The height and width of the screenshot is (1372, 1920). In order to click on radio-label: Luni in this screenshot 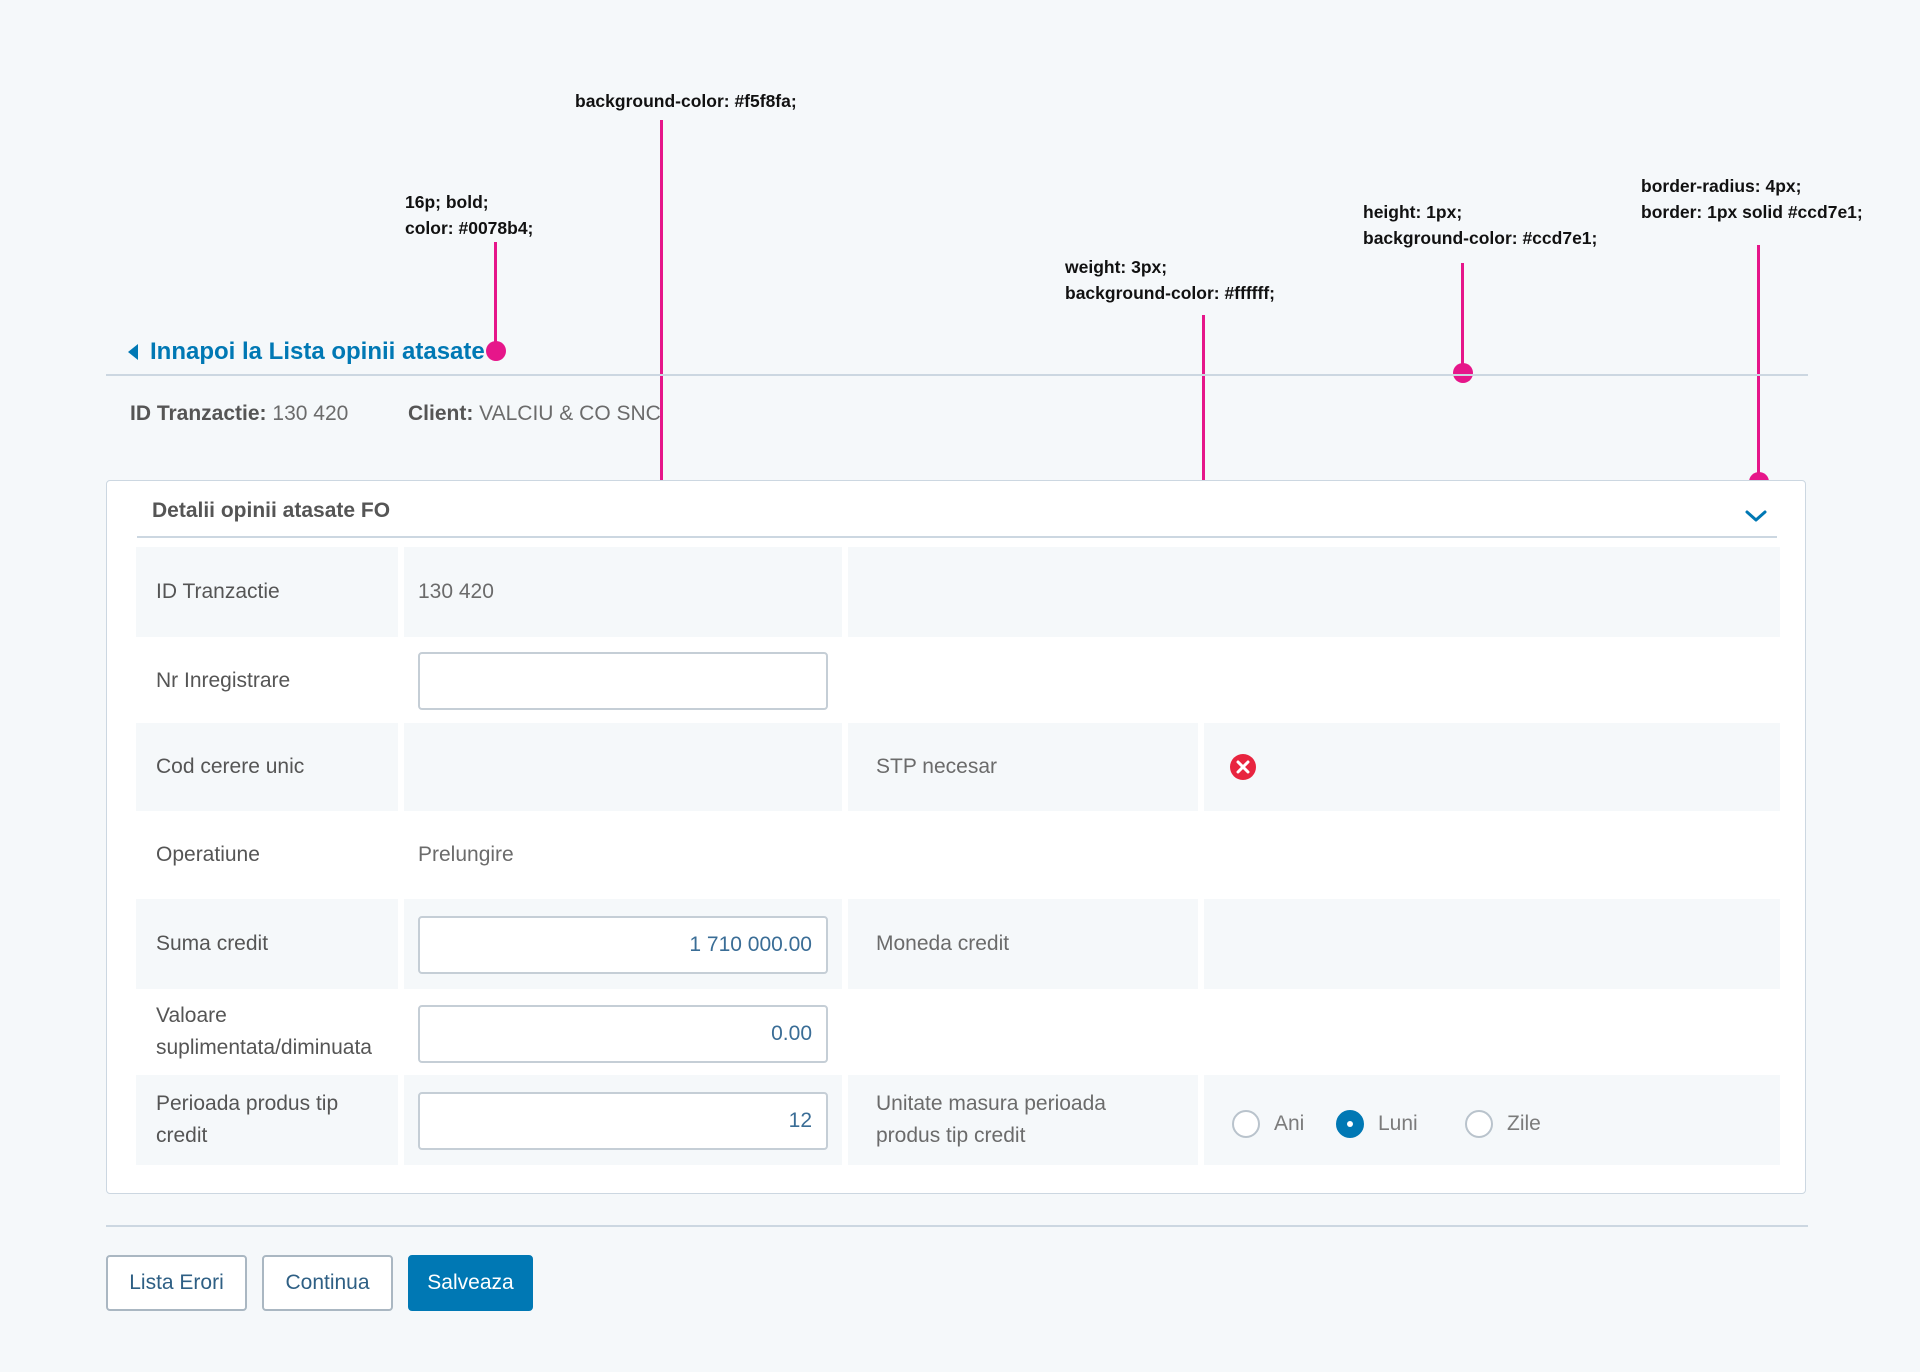, I will do `click(1398, 1123)`.